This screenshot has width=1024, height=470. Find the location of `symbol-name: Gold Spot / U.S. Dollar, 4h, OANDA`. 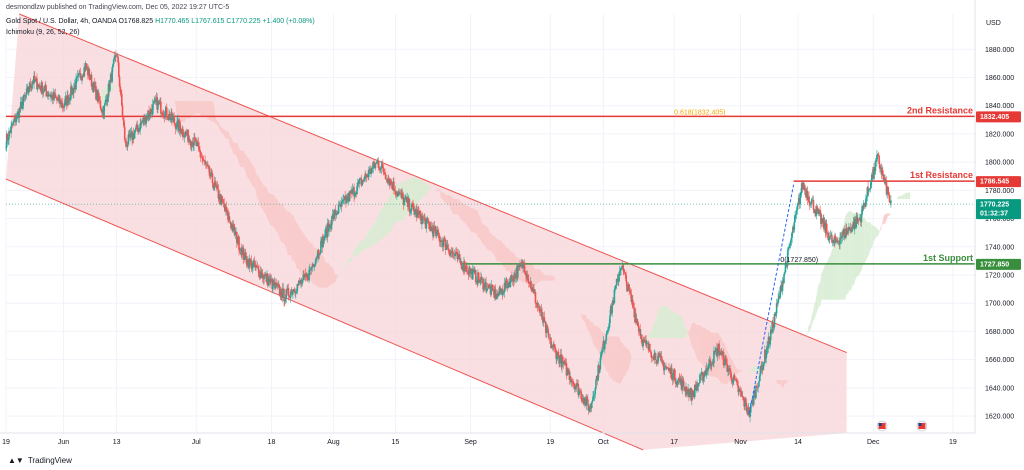

symbol-name: Gold Spot / U.S. Dollar, 4h, OANDA is located at coordinates (61, 21).